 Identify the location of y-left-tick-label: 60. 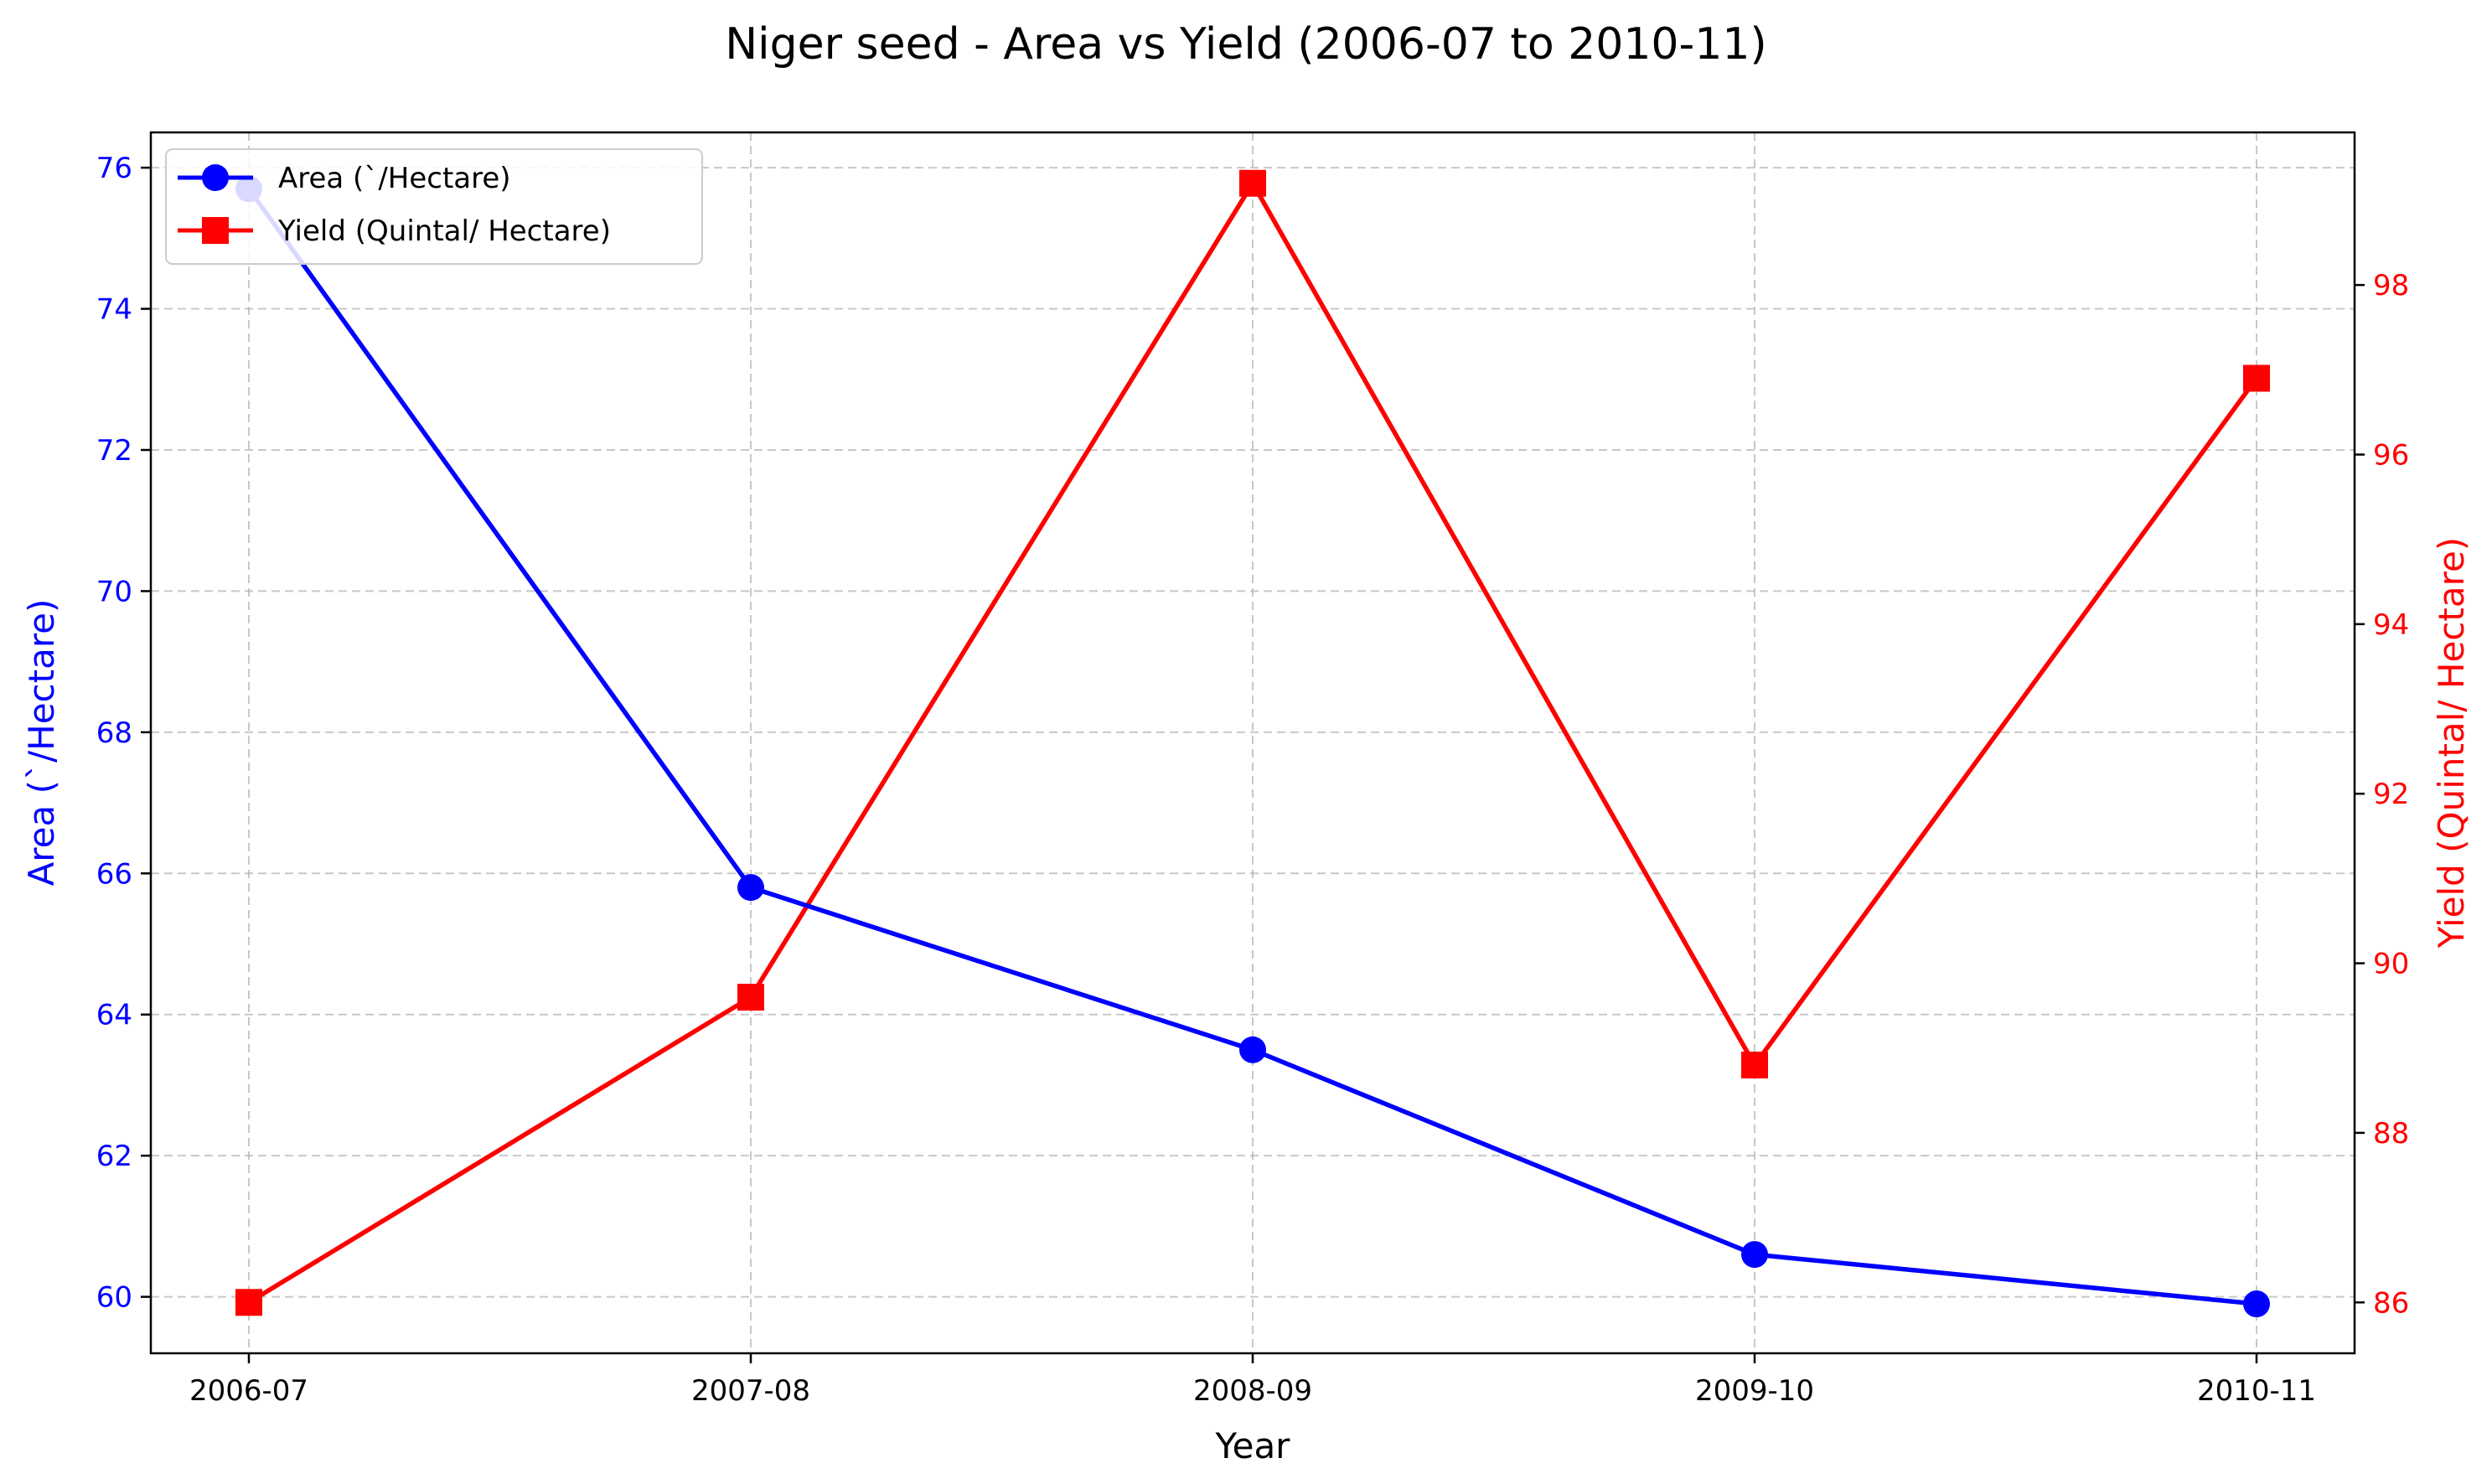
(114, 1298).